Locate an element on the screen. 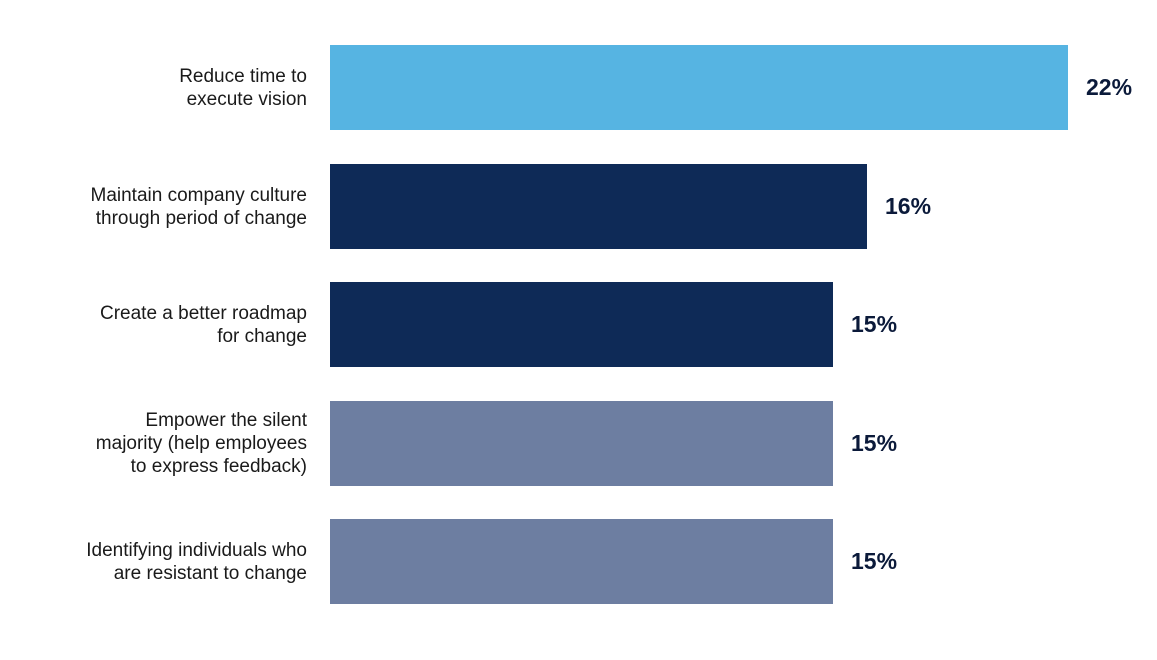 The width and height of the screenshot is (1157, 660). bar-row: Create a better roadmap for change 15% is located at coordinates (578, 324).